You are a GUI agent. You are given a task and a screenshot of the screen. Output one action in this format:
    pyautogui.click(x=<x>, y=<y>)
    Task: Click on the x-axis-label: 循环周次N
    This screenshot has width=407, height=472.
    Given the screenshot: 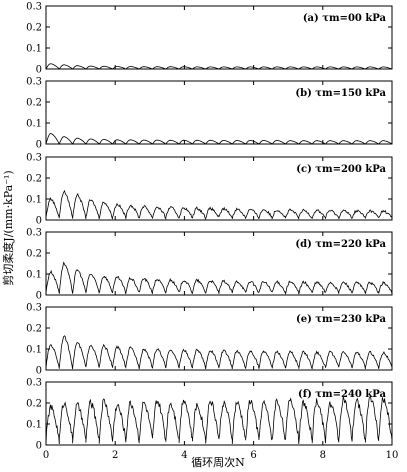 What is the action you would take?
    pyautogui.click(x=218, y=462)
    